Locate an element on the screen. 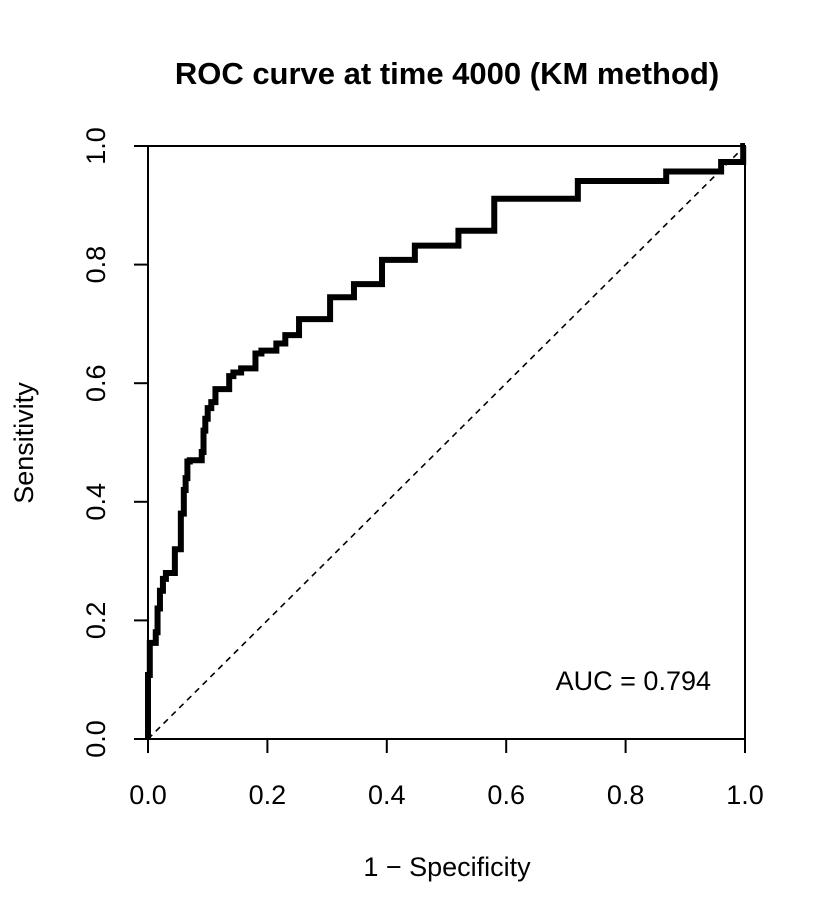 Image resolution: width=820 pixels, height=923 pixels. x-axis-label: 1 − Specificity is located at coordinates (447, 867).